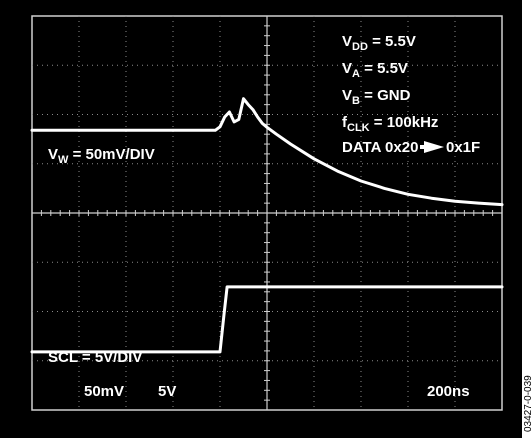 This screenshot has height=438, width=532. What do you see at coordinates (375, 70) in the screenshot?
I see `condition-va: VA = 5.5V` at bounding box center [375, 70].